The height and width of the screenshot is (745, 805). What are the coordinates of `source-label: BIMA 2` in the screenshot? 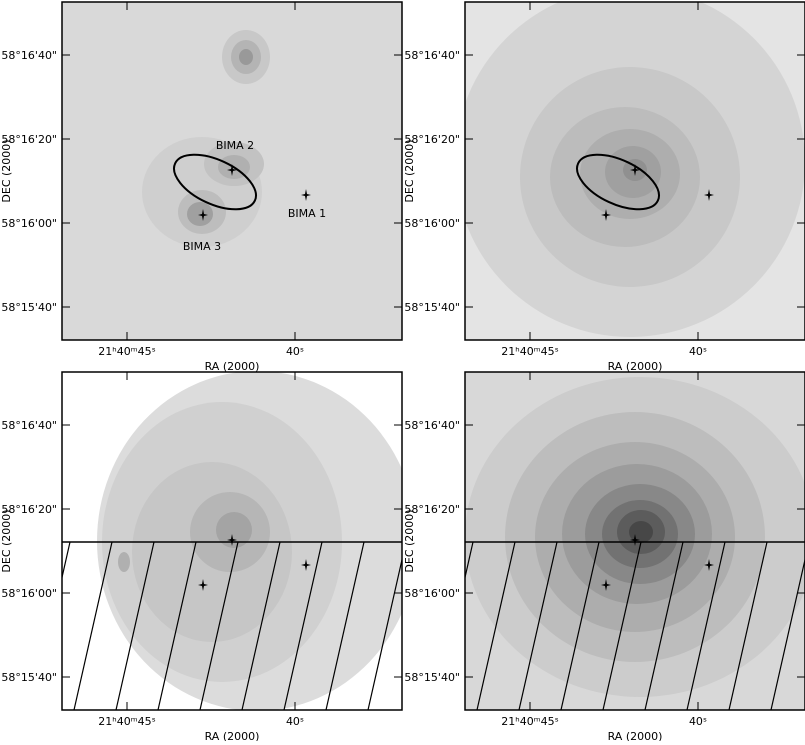 It's located at (235, 145).